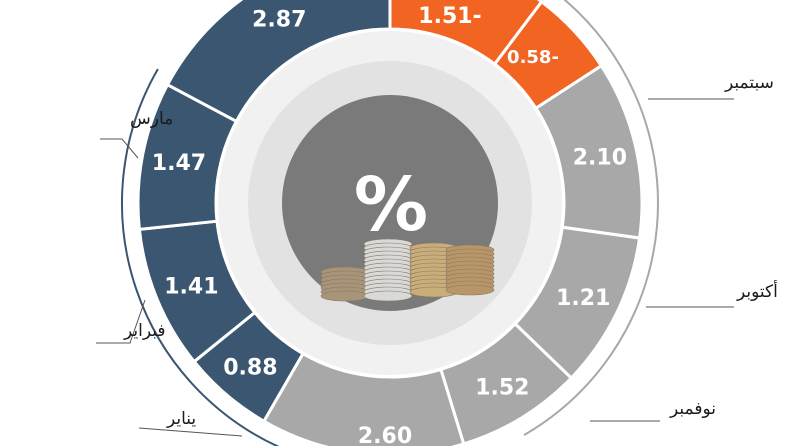 The height and width of the screenshot is (446, 792). What do you see at coordinates (179, 163) in the screenshot?
I see `segment-value-2: 1.47` at bounding box center [179, 163].